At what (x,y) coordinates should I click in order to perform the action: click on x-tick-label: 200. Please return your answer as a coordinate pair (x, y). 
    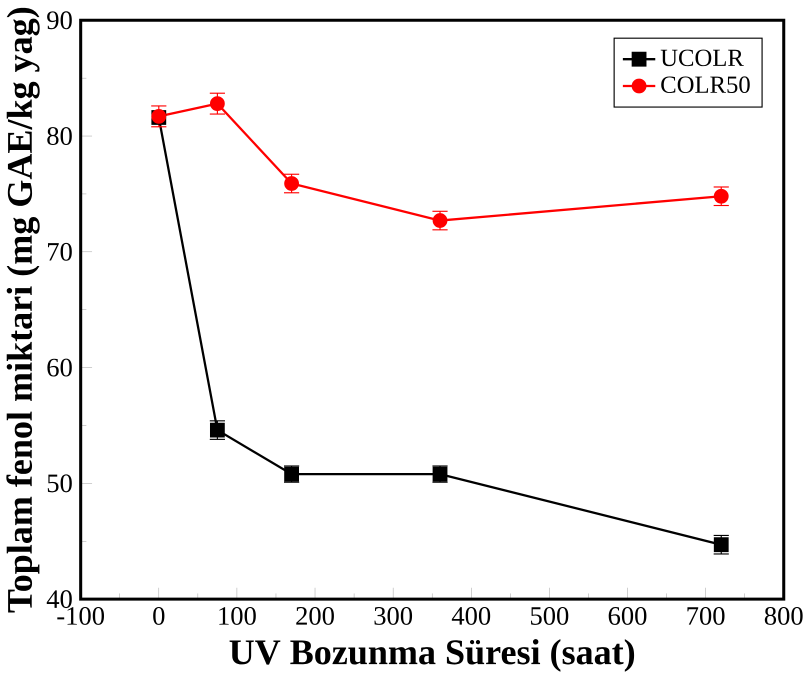
    Looking at the image, I should click on (315, 615).